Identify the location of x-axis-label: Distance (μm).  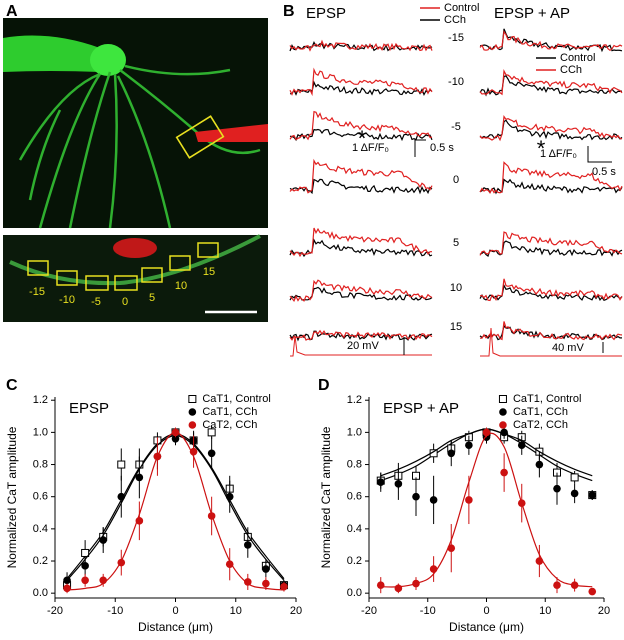
(175, 627).